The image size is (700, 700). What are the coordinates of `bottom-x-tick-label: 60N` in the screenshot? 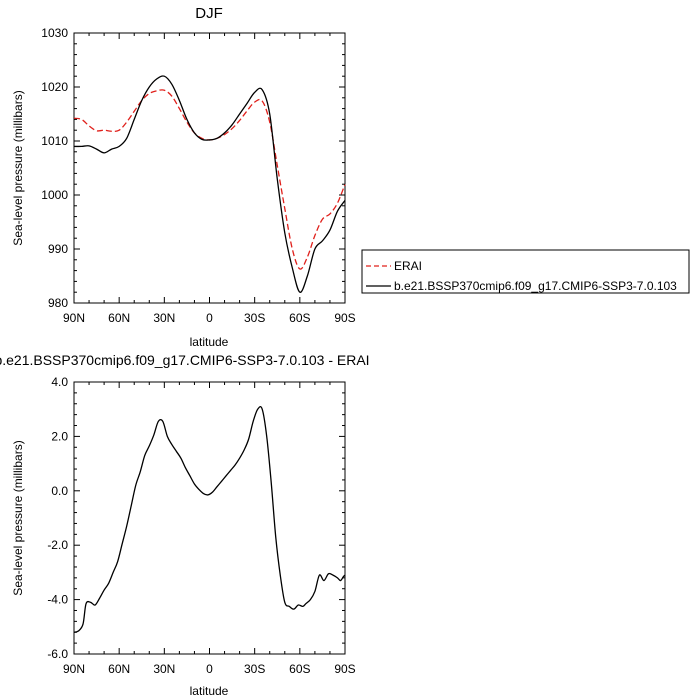 It's located at (119, 669).